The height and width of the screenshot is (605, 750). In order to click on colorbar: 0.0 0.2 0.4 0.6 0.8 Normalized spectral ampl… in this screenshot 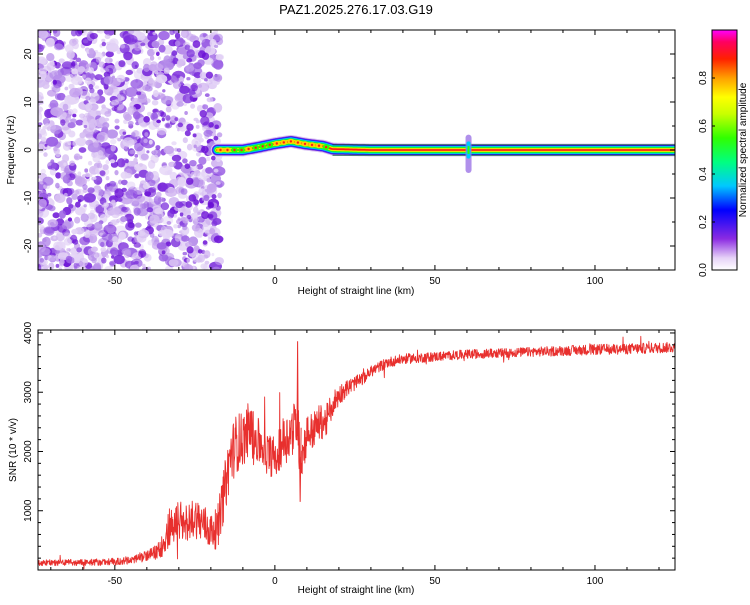, I will do `click(723, 153)`.